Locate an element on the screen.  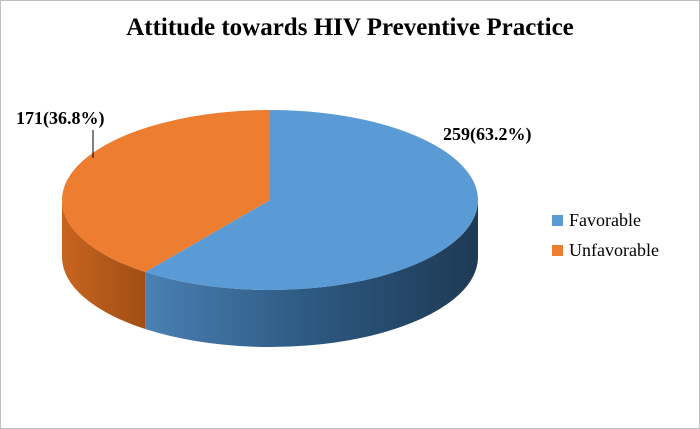
data-label-favorable: 259(63.2%) is located at coordinates (487, 134).